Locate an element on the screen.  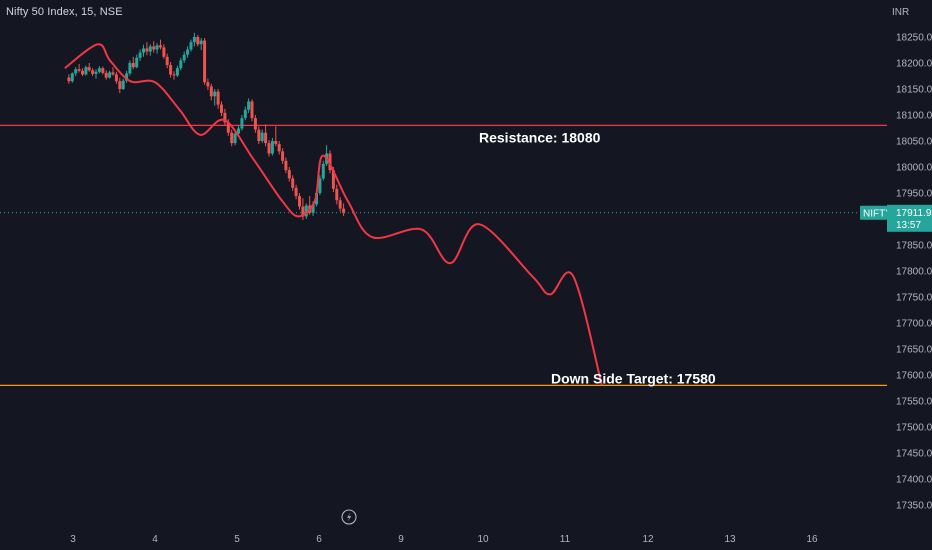
annotations: Resistance: 18080 Down Side Target: 17580 is located at coordinates (597, 257).